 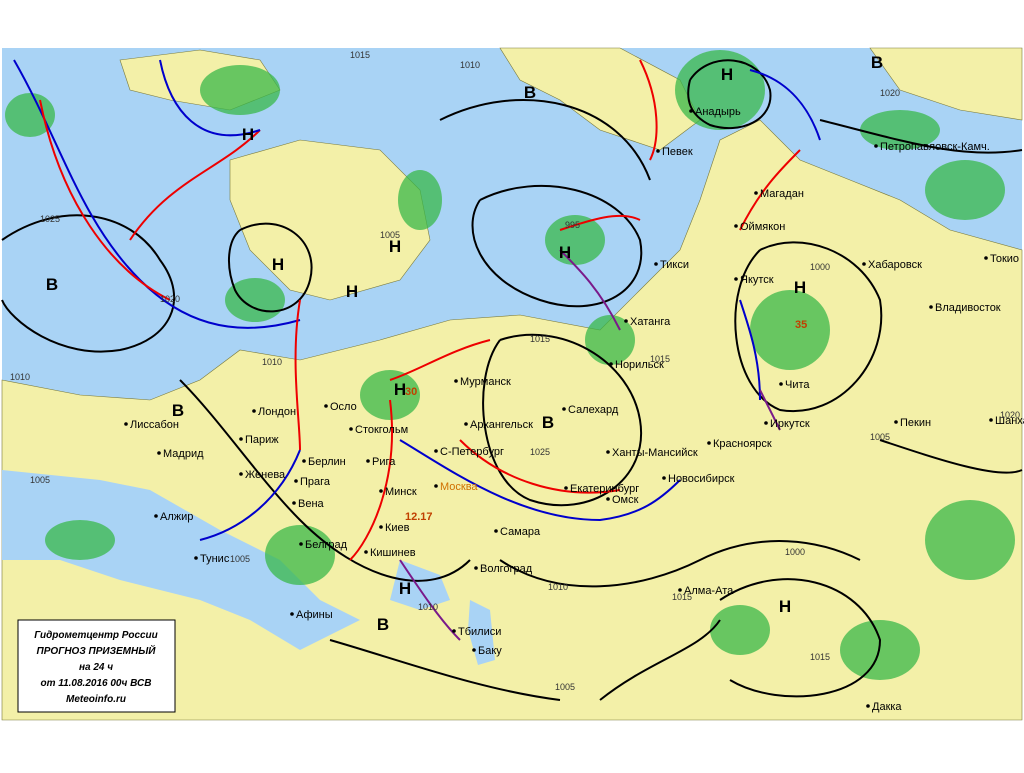 I want to click on city-label: Париж, so click(x=262, y=440).